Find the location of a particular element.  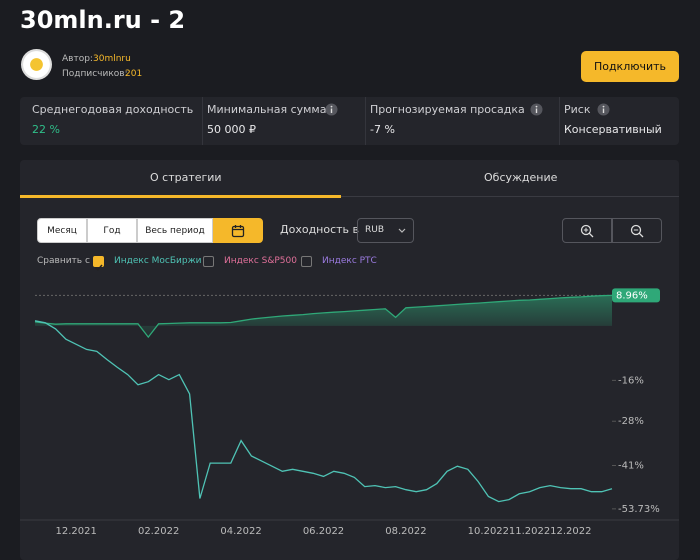

currency-value: RUB is located at coordinates (375, 230).